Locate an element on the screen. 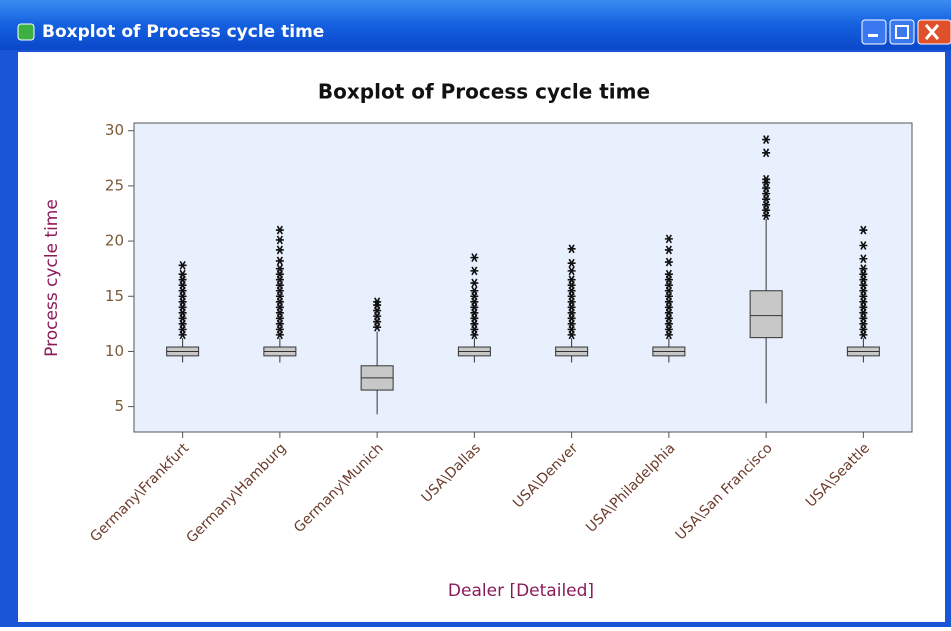 The image size is (951, 631). chart-title: Boxplot of Process cycle time is located at coordinates (484, 92).